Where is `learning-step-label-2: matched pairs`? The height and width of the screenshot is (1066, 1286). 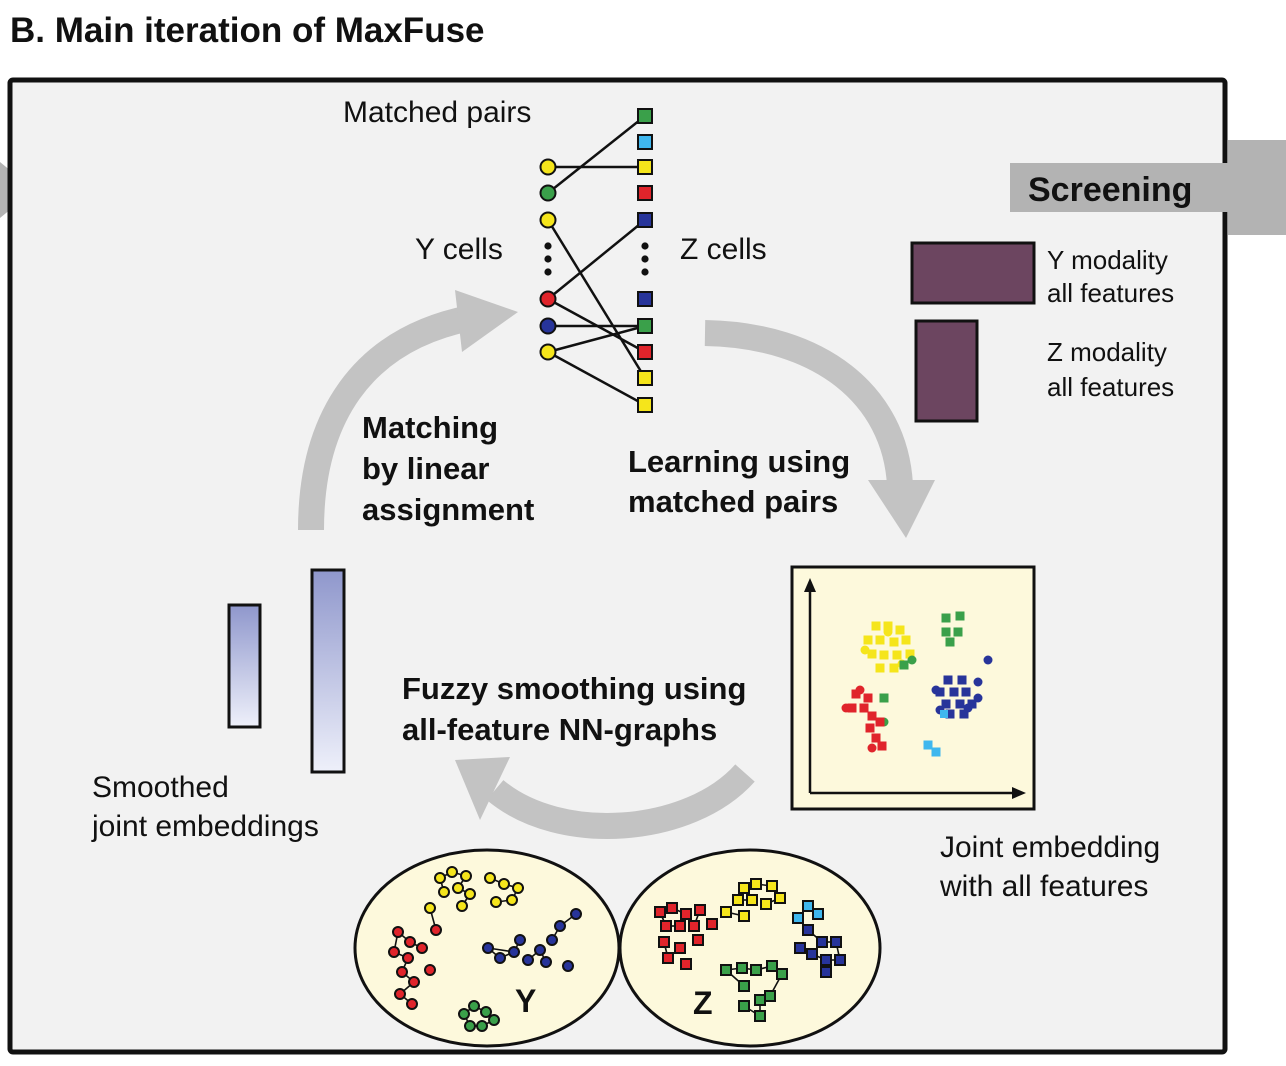 learning-step-label-2: matched pairs is located at coordinates (733, 501).